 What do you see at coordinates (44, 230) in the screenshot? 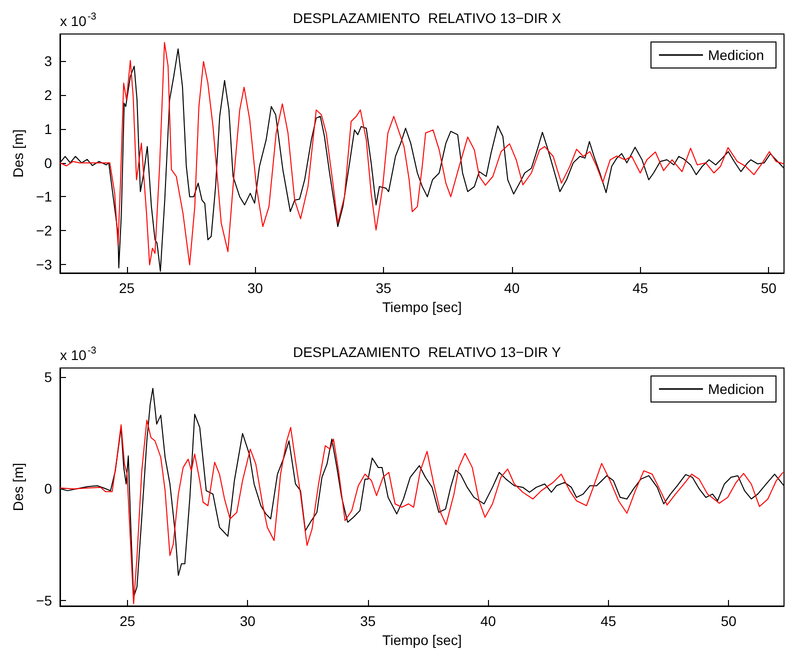
I see `y-tick-label: −2` at bounding box center [44, 230].